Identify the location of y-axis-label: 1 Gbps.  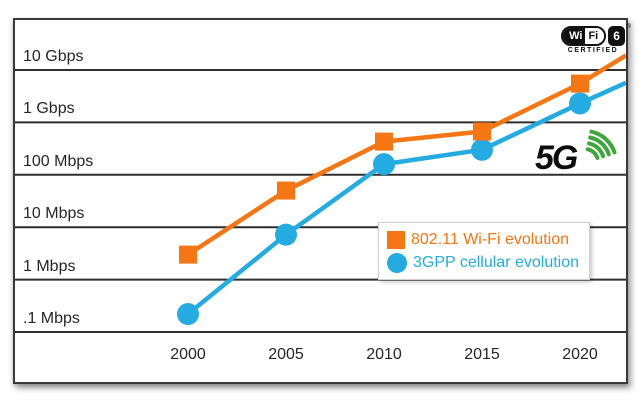
(49, 109).